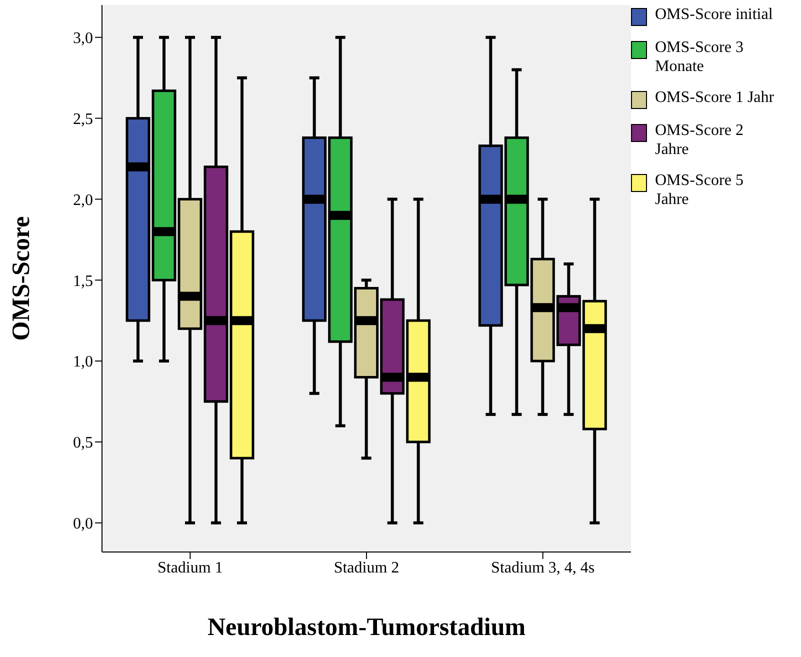  Describe the element at coordinates (190, 567) in the screenshot. I see `x-tick-label: Stadium 1` at that location.